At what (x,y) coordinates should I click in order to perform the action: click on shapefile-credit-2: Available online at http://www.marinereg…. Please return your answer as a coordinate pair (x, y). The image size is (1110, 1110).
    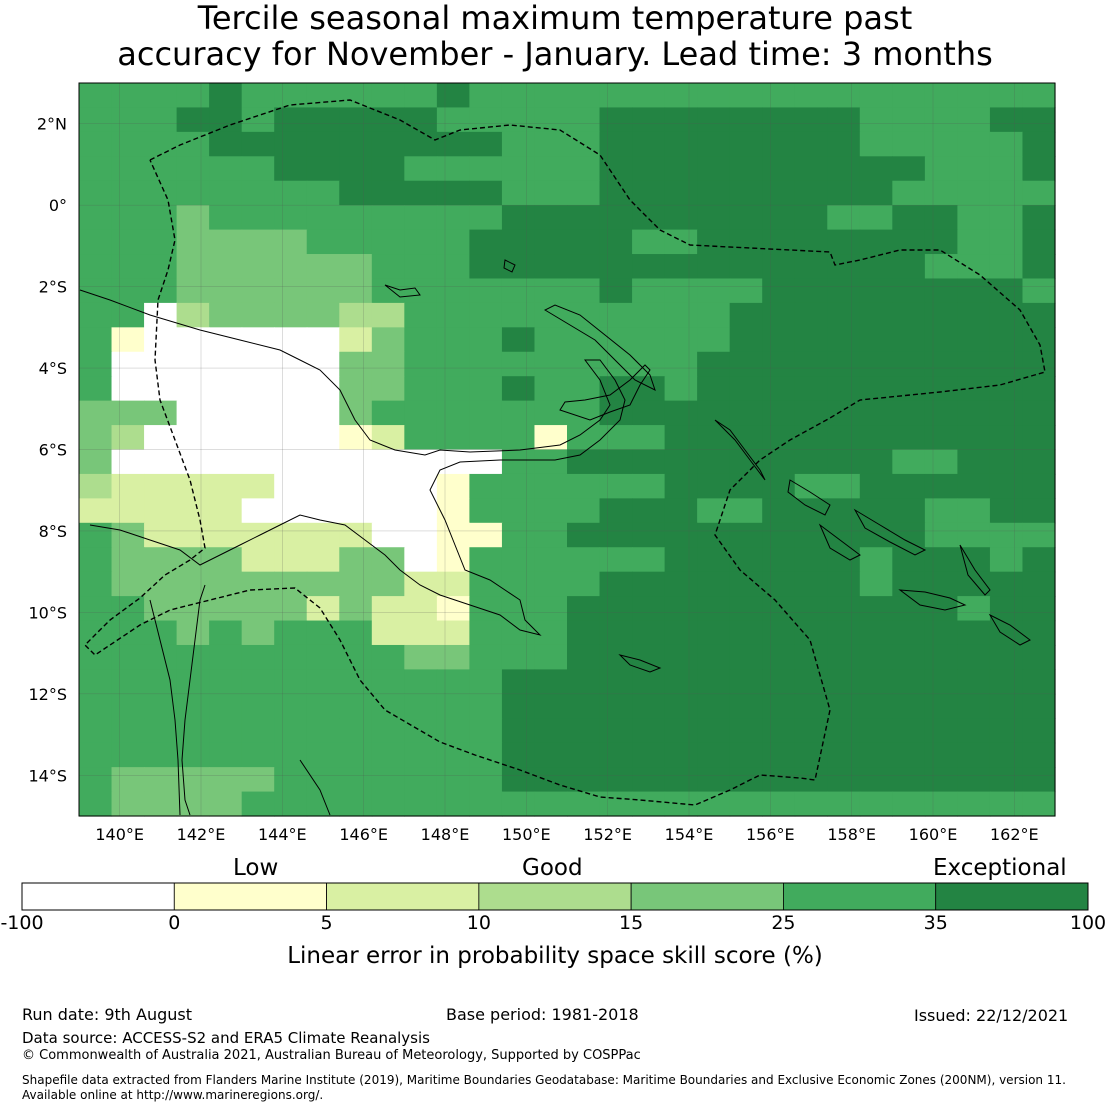
    Looking at the image, I should click on (173, 1095).